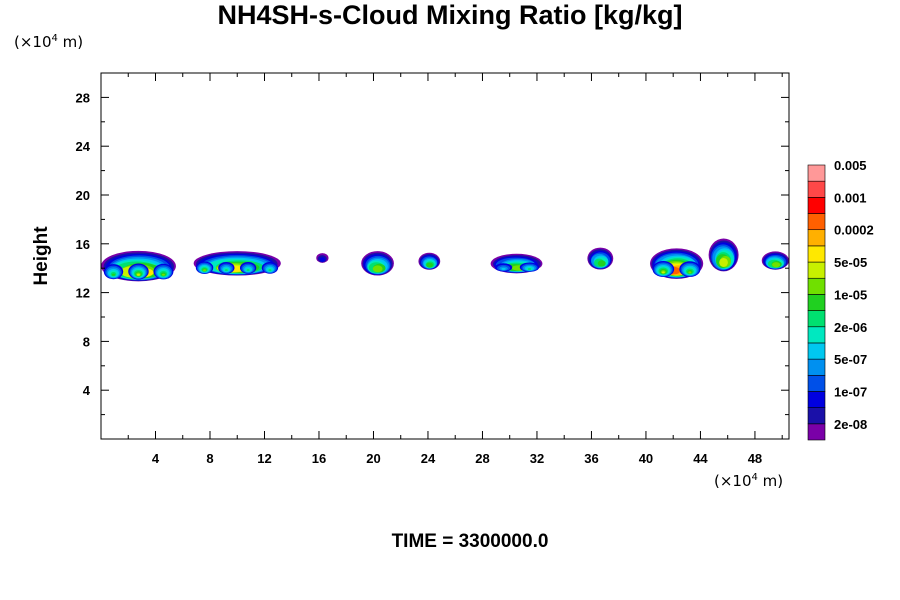 Image resolution: width=900 pixels, height=600 pixels. Describe the element at coordinates (264, 458) in the screenshot. I see `x-tick-label: 12` at that location.